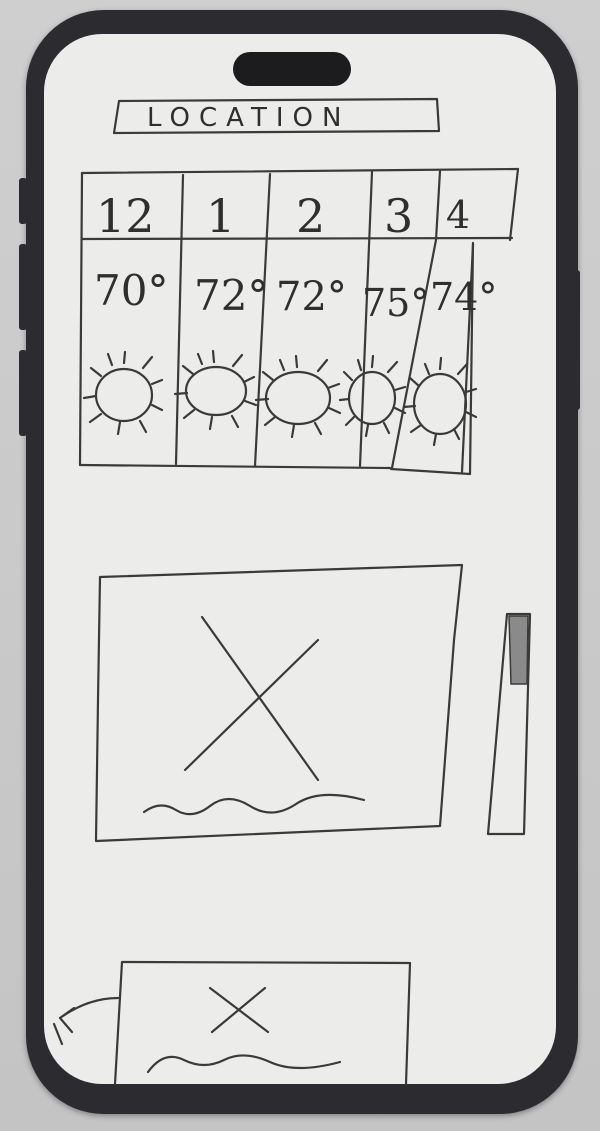 The image size is (600, 1131). What do you see at coordinates (231, 295) in the screenshot?
I see `temp-label-2: 72°` at bounding box center [231, 295].